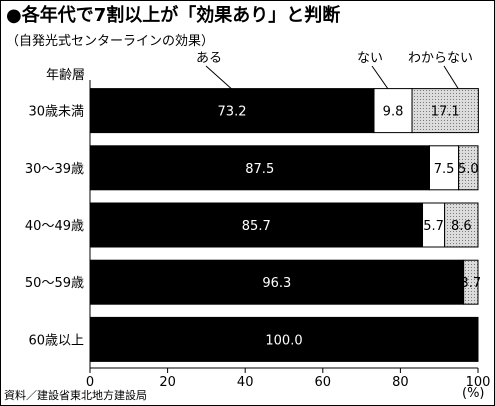 This screenshot has width=495, height=406. What do you see at coordinates (370, 58) in the screenshot?
I see `legend-label: ない` at bounding box center [370, 58].